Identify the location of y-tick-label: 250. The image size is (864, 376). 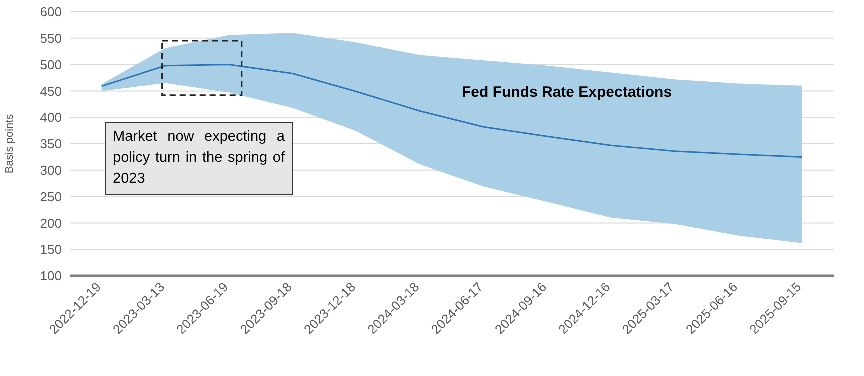
(51, 196).